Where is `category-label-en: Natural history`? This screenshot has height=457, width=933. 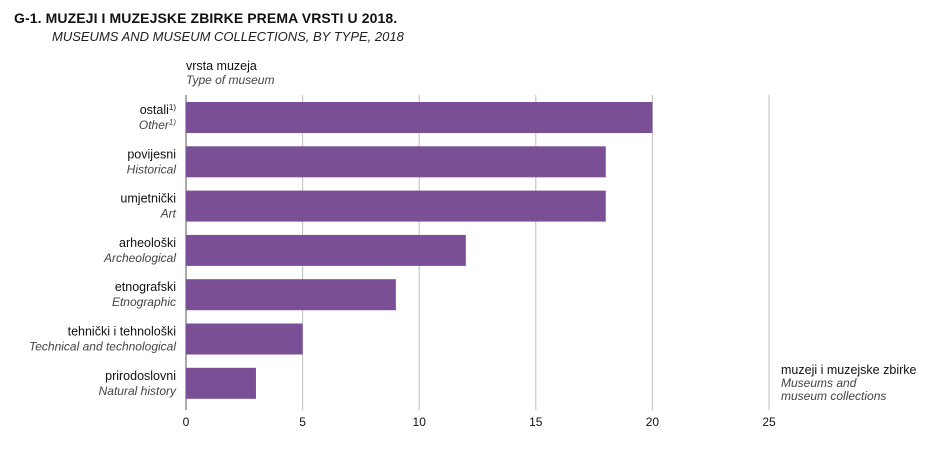
category-label-en: Natural history is located at coordinates (138, 391).